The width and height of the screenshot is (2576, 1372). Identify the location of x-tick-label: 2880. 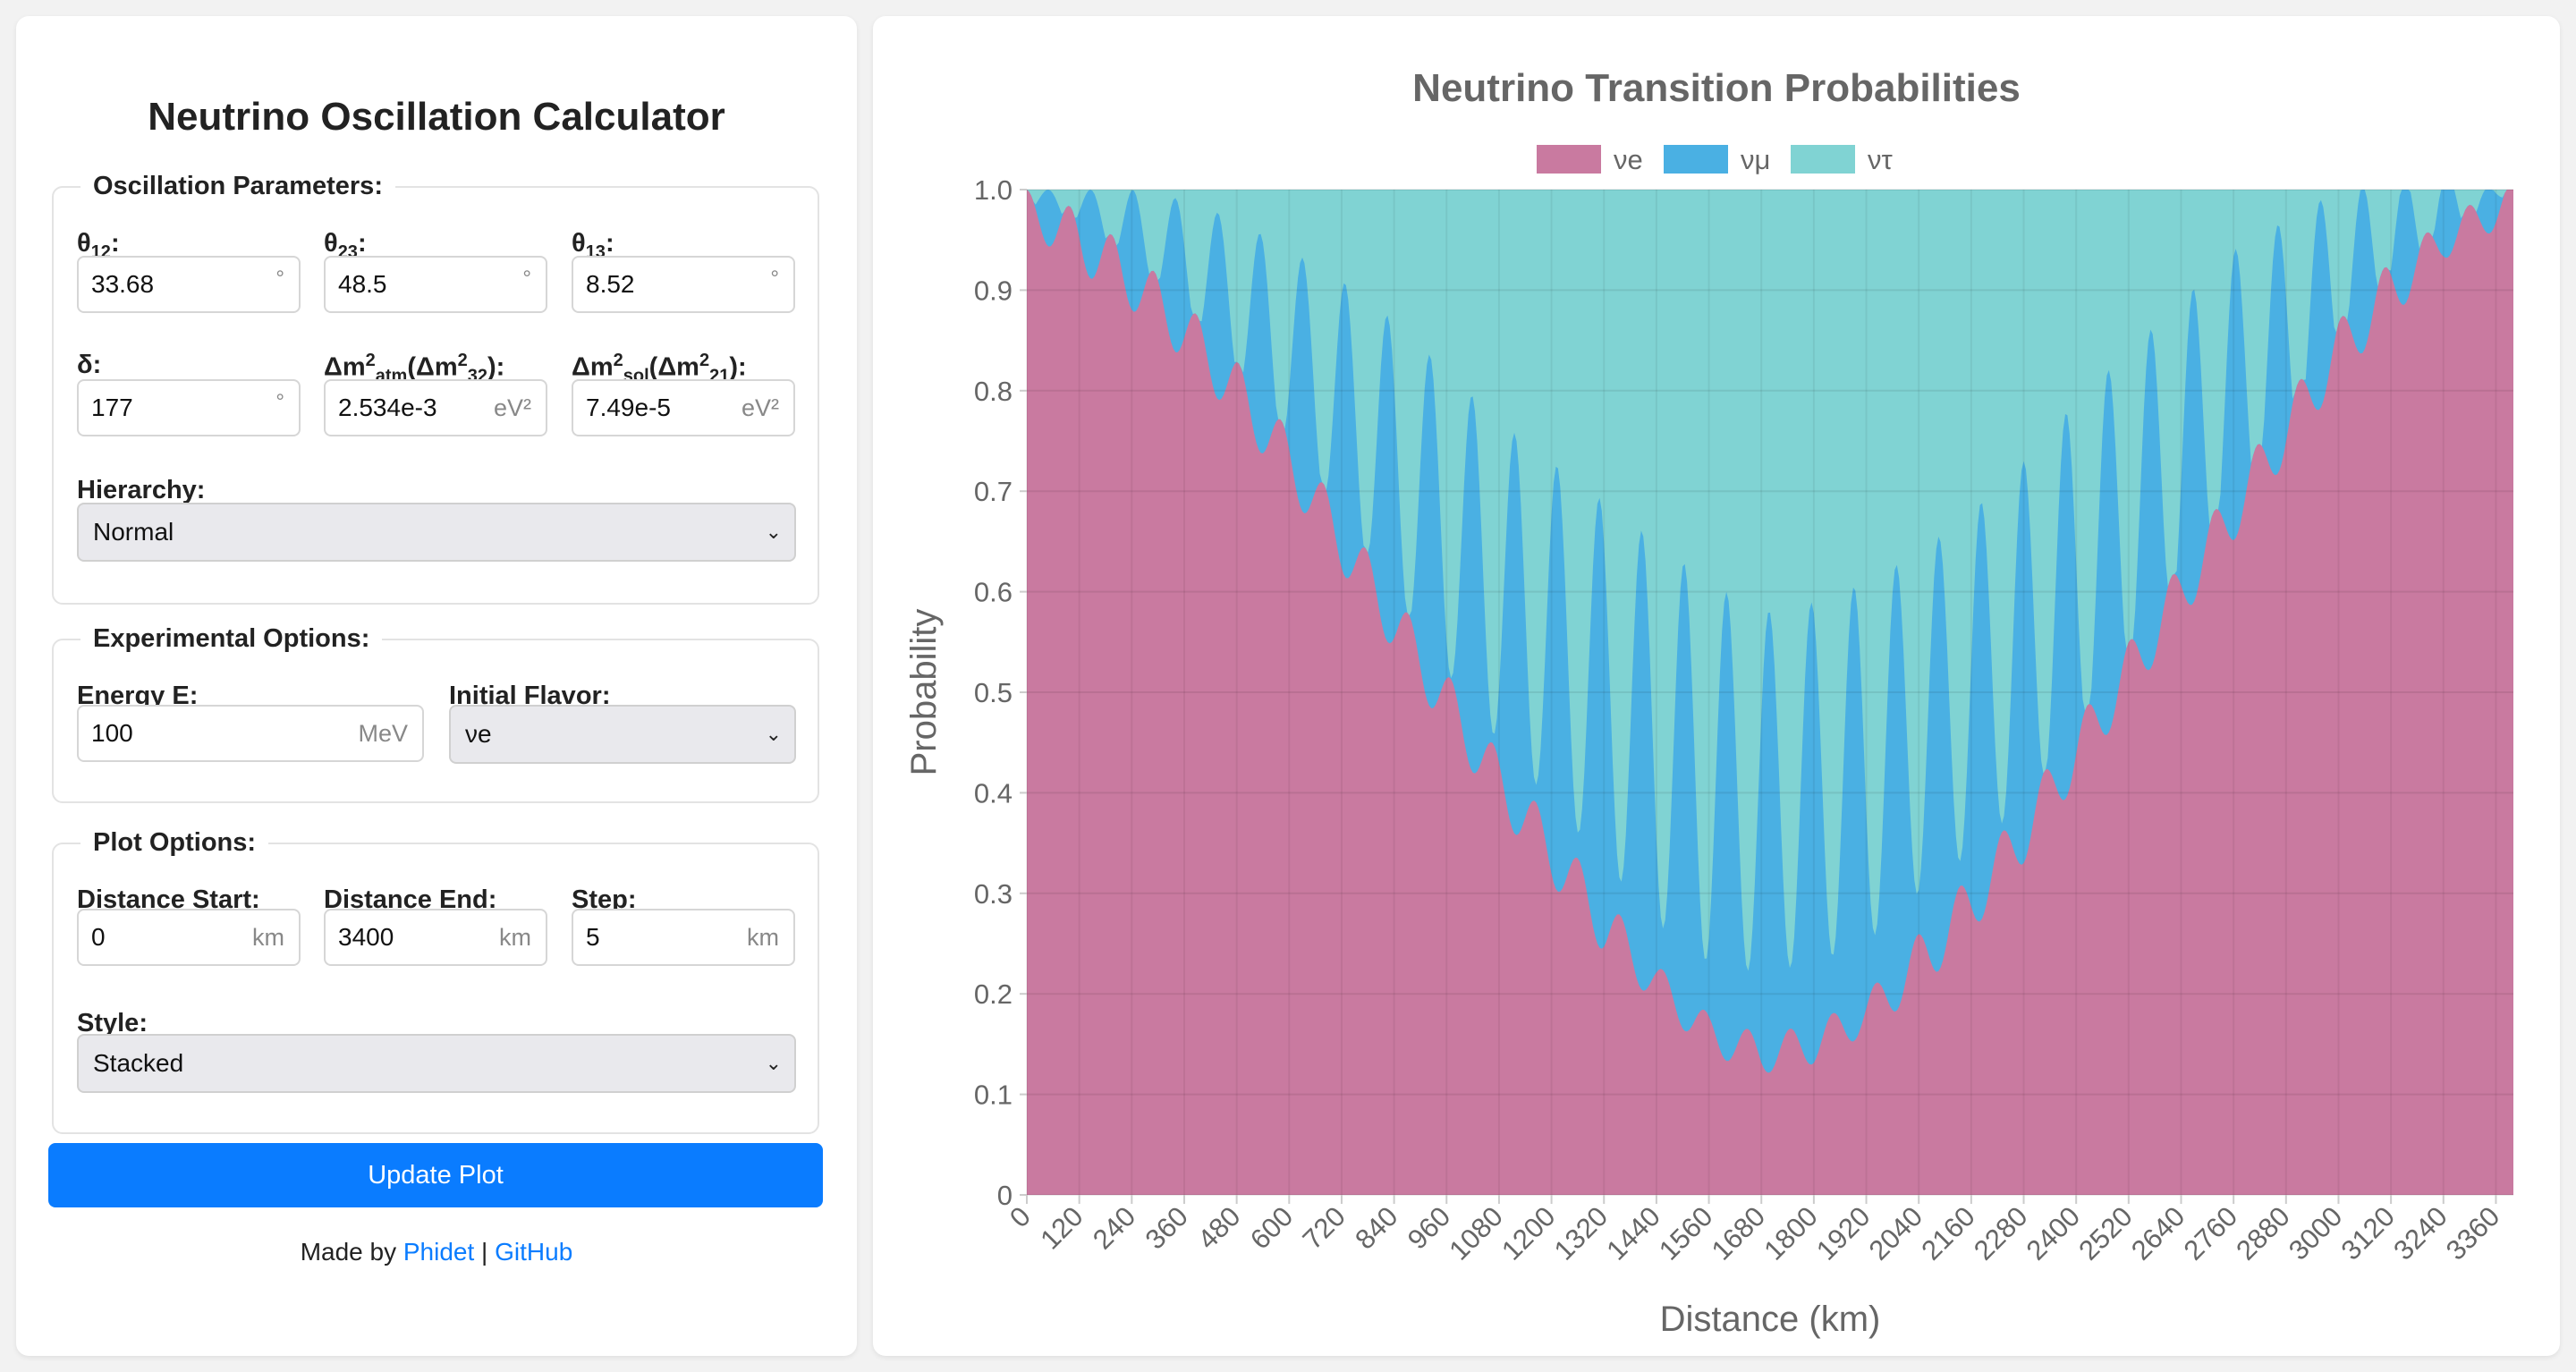
(2263, 1233).